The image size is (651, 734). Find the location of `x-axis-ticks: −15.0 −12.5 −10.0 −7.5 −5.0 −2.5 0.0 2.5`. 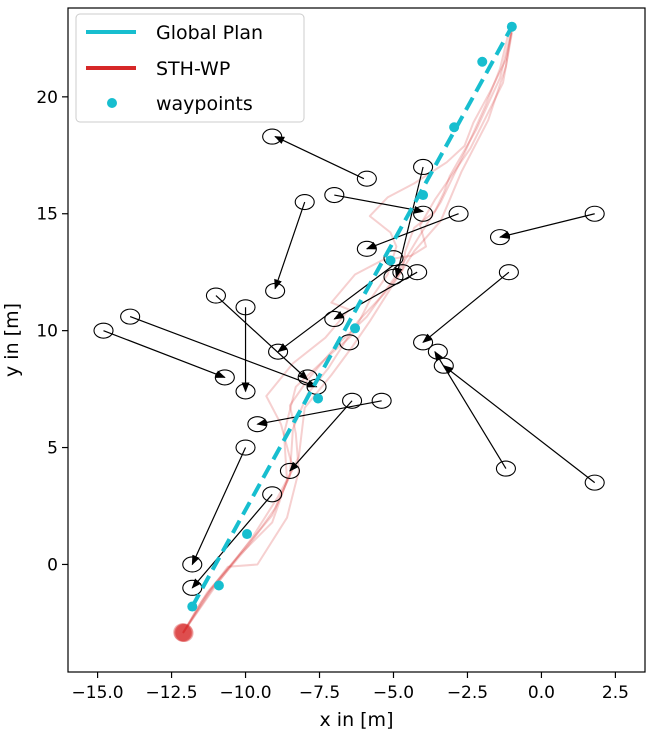

x-axis-ticks: −15.0 −12.5 −10.0 −7.5 −5.0 −2.5 0.0 2.5 is located at coordinates (350, 687).